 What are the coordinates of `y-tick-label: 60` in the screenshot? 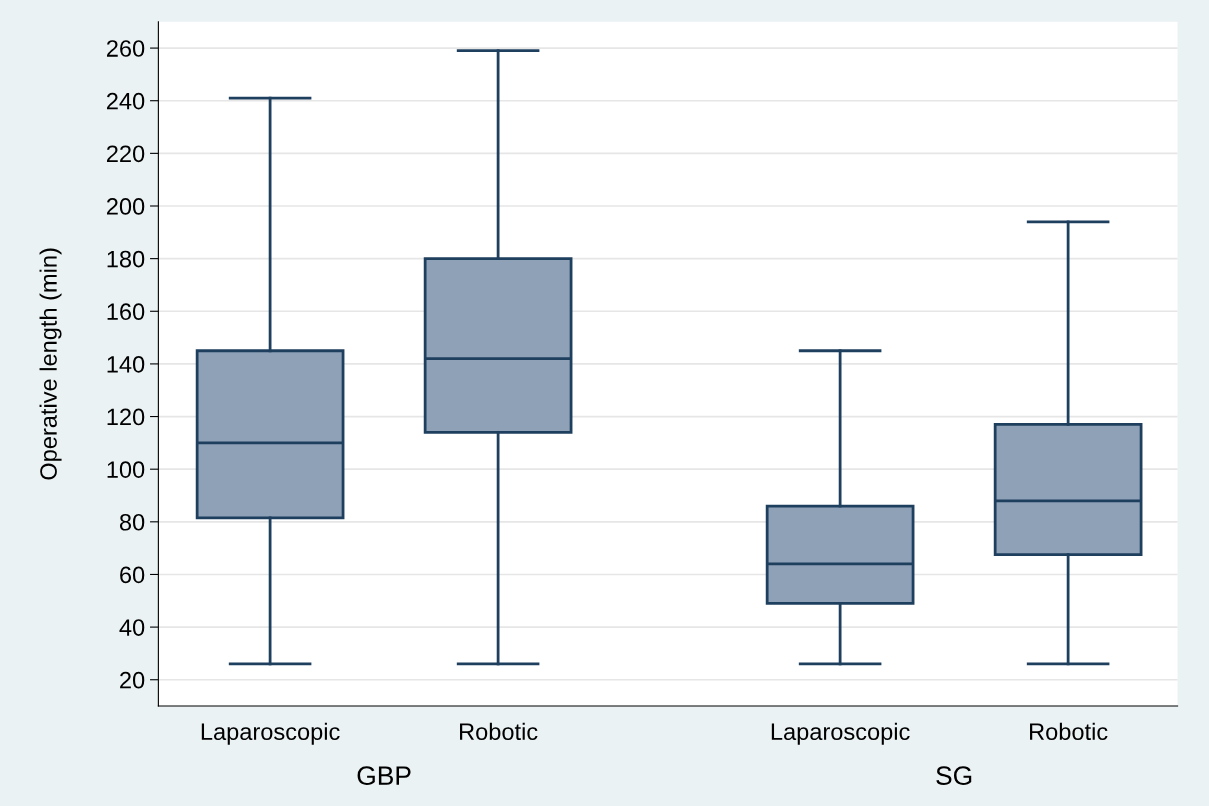 It's located at (132, 575).